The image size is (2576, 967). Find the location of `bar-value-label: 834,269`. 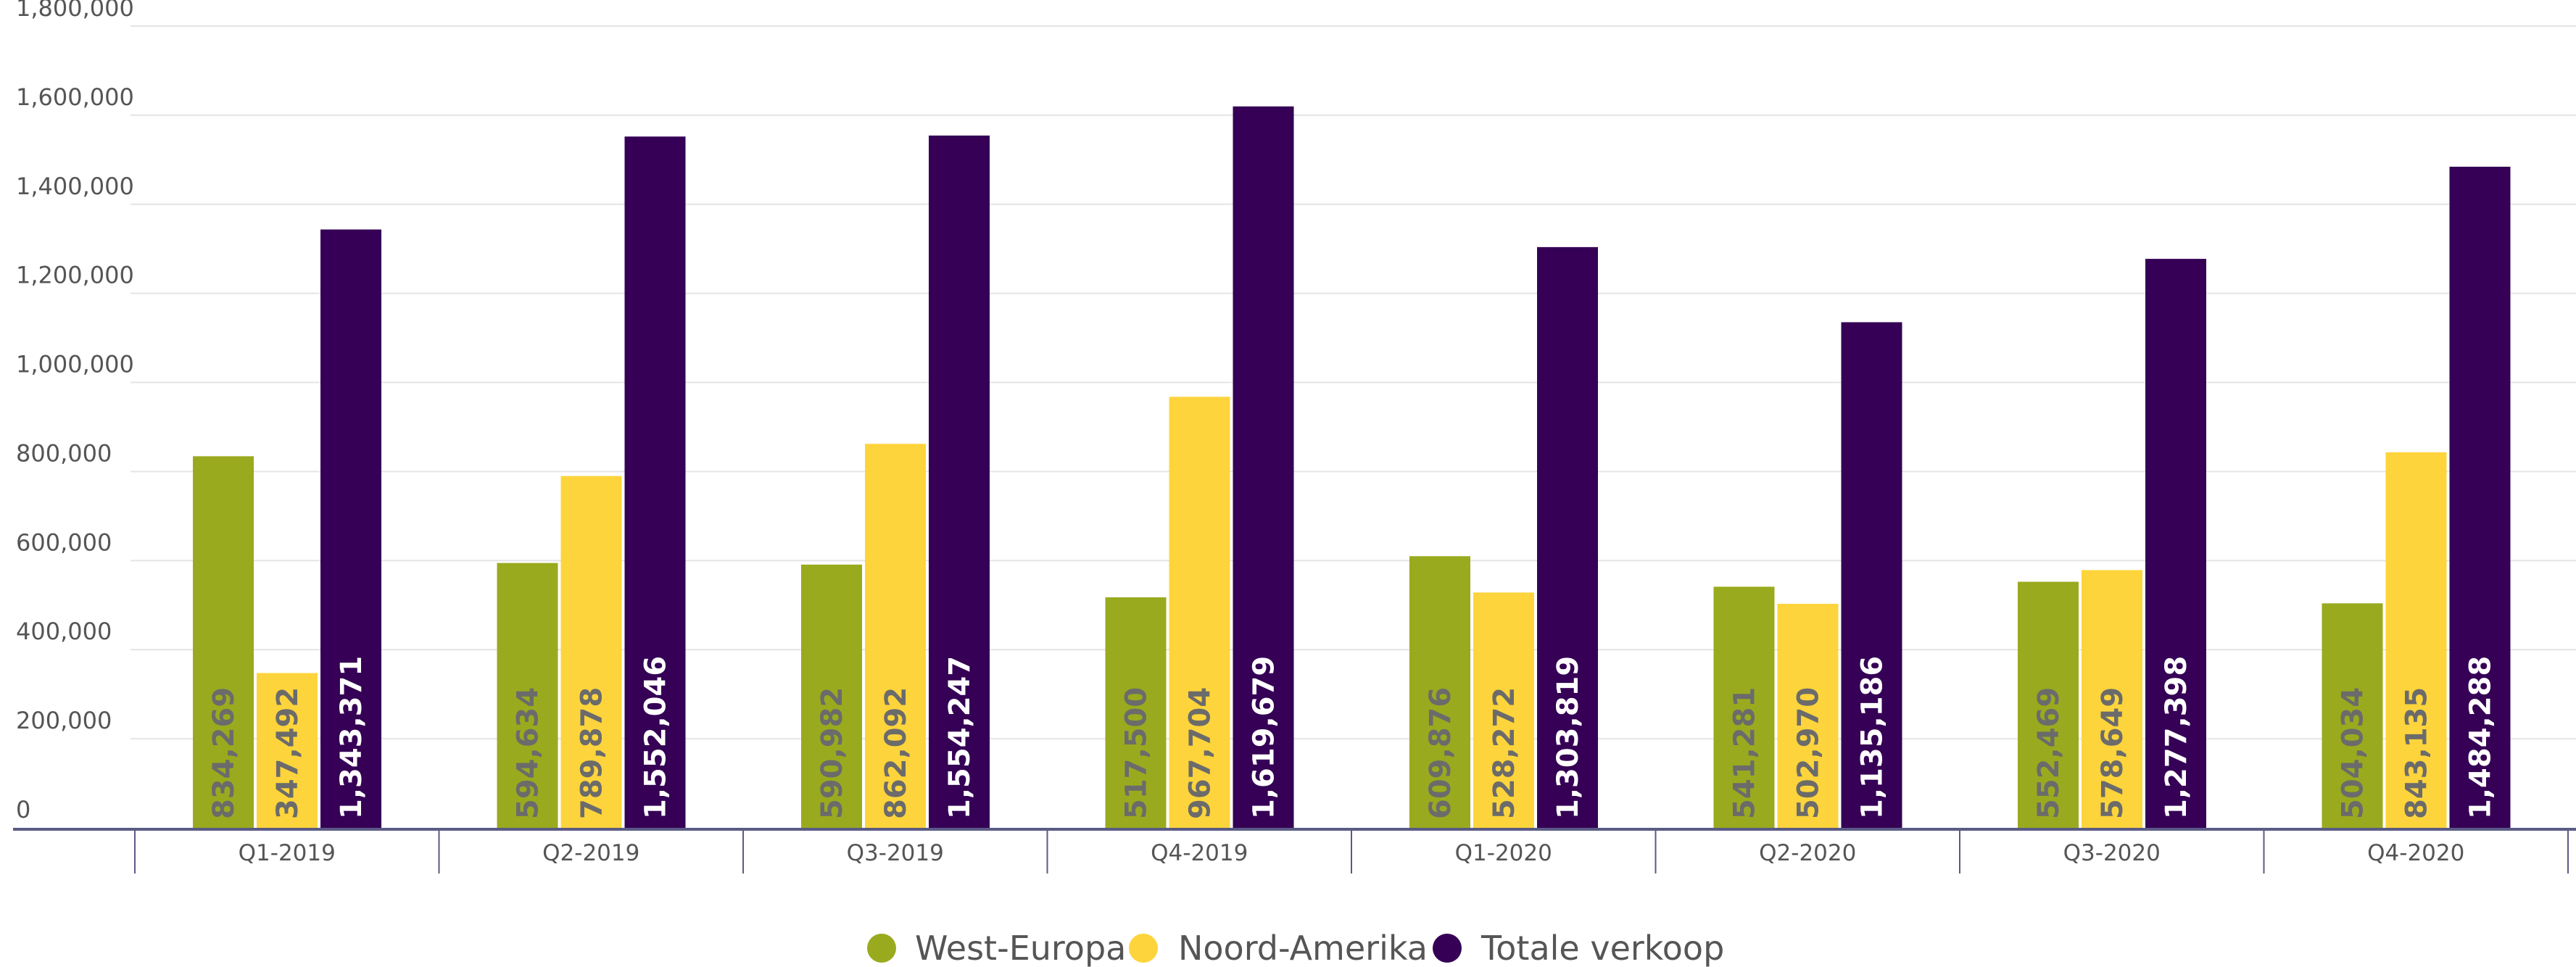

bar-value-label: 834,269 is located at coordinates (224, 753).